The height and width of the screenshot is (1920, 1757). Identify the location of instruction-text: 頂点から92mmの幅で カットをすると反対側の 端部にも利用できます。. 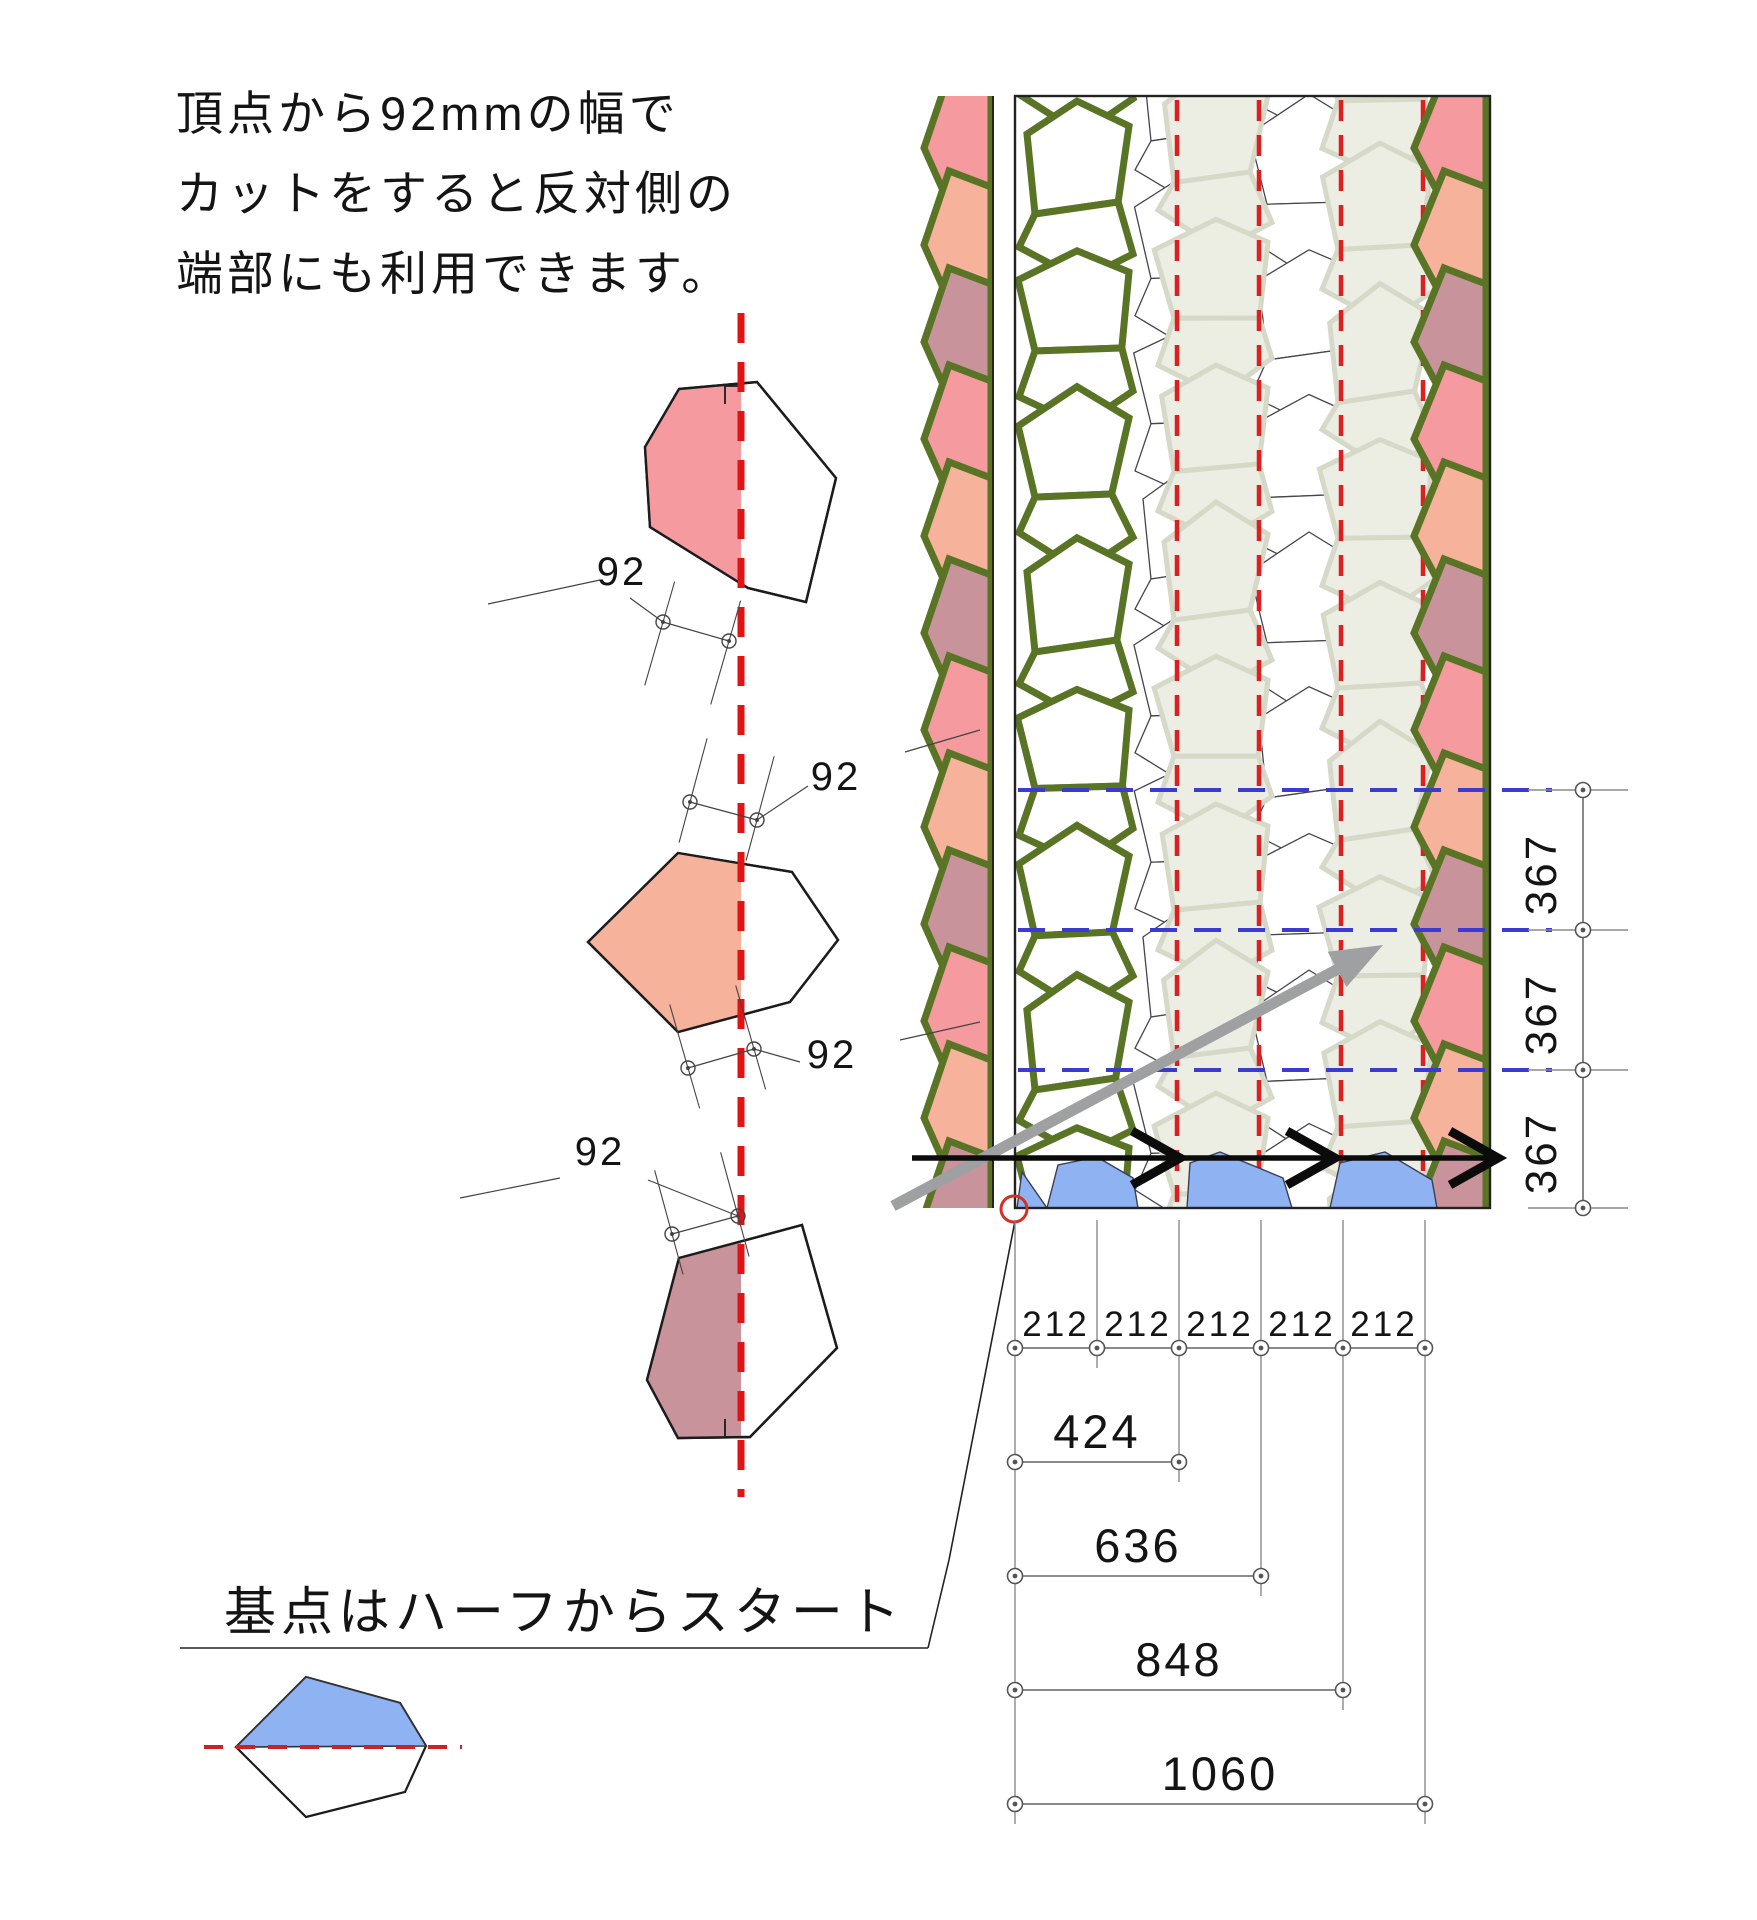
(456, 193).